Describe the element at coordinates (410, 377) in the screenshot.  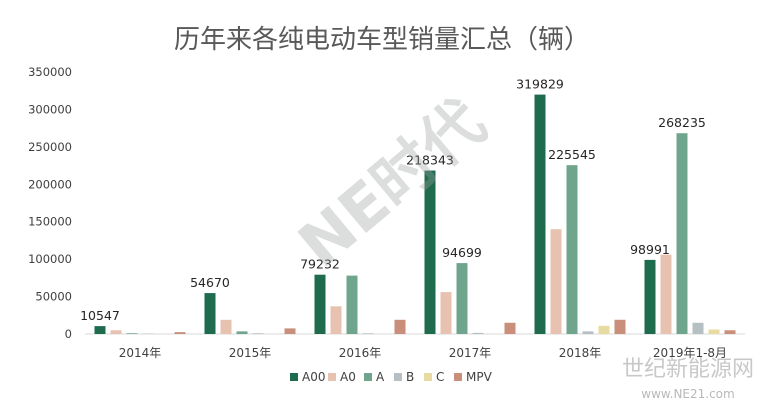
I see `legend-label: B` at that location.